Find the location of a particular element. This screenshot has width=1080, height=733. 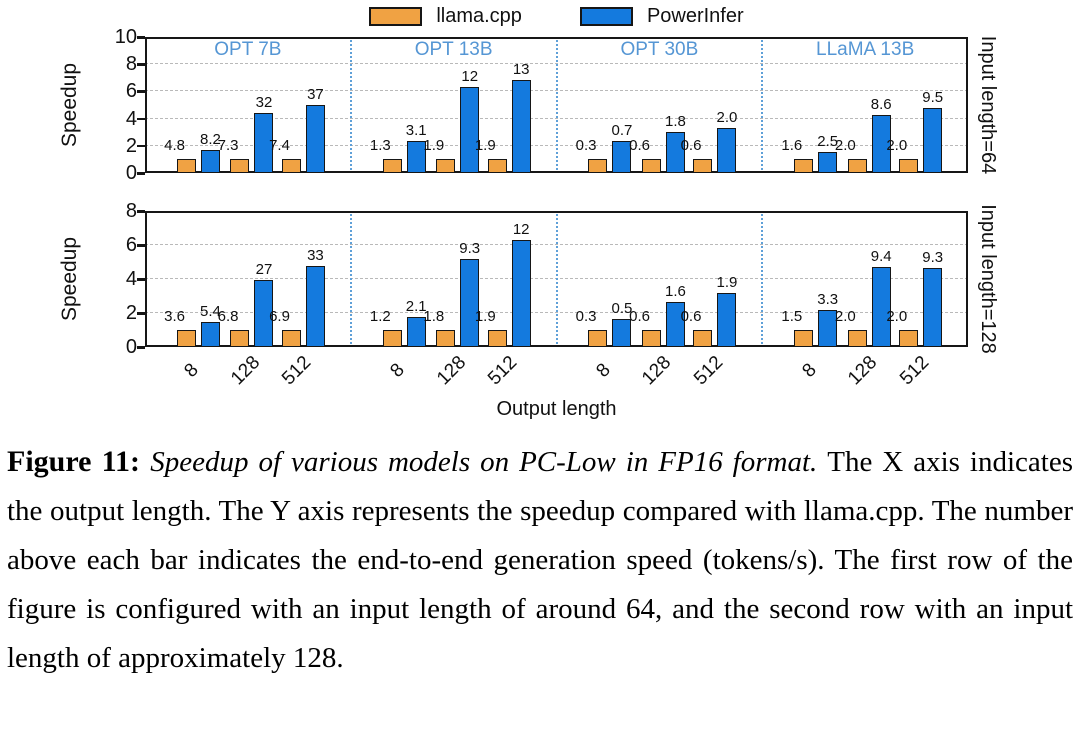

powerinfer-tokens-label: 8.6 is located at coordinates (881, 104).